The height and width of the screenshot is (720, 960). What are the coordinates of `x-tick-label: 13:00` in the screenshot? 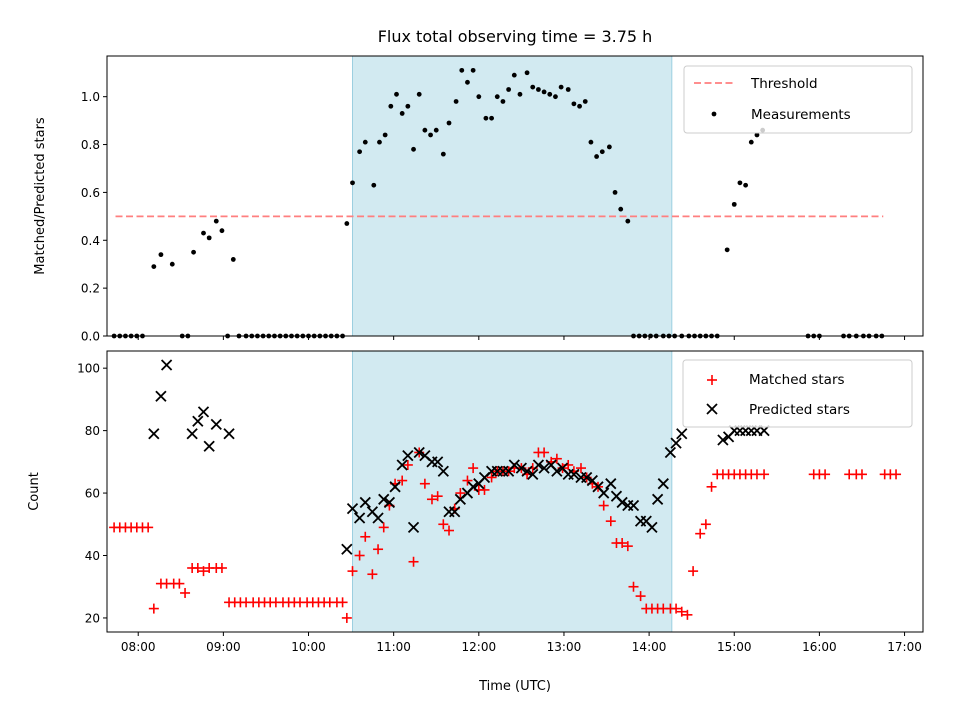 It's located at (564, 647).